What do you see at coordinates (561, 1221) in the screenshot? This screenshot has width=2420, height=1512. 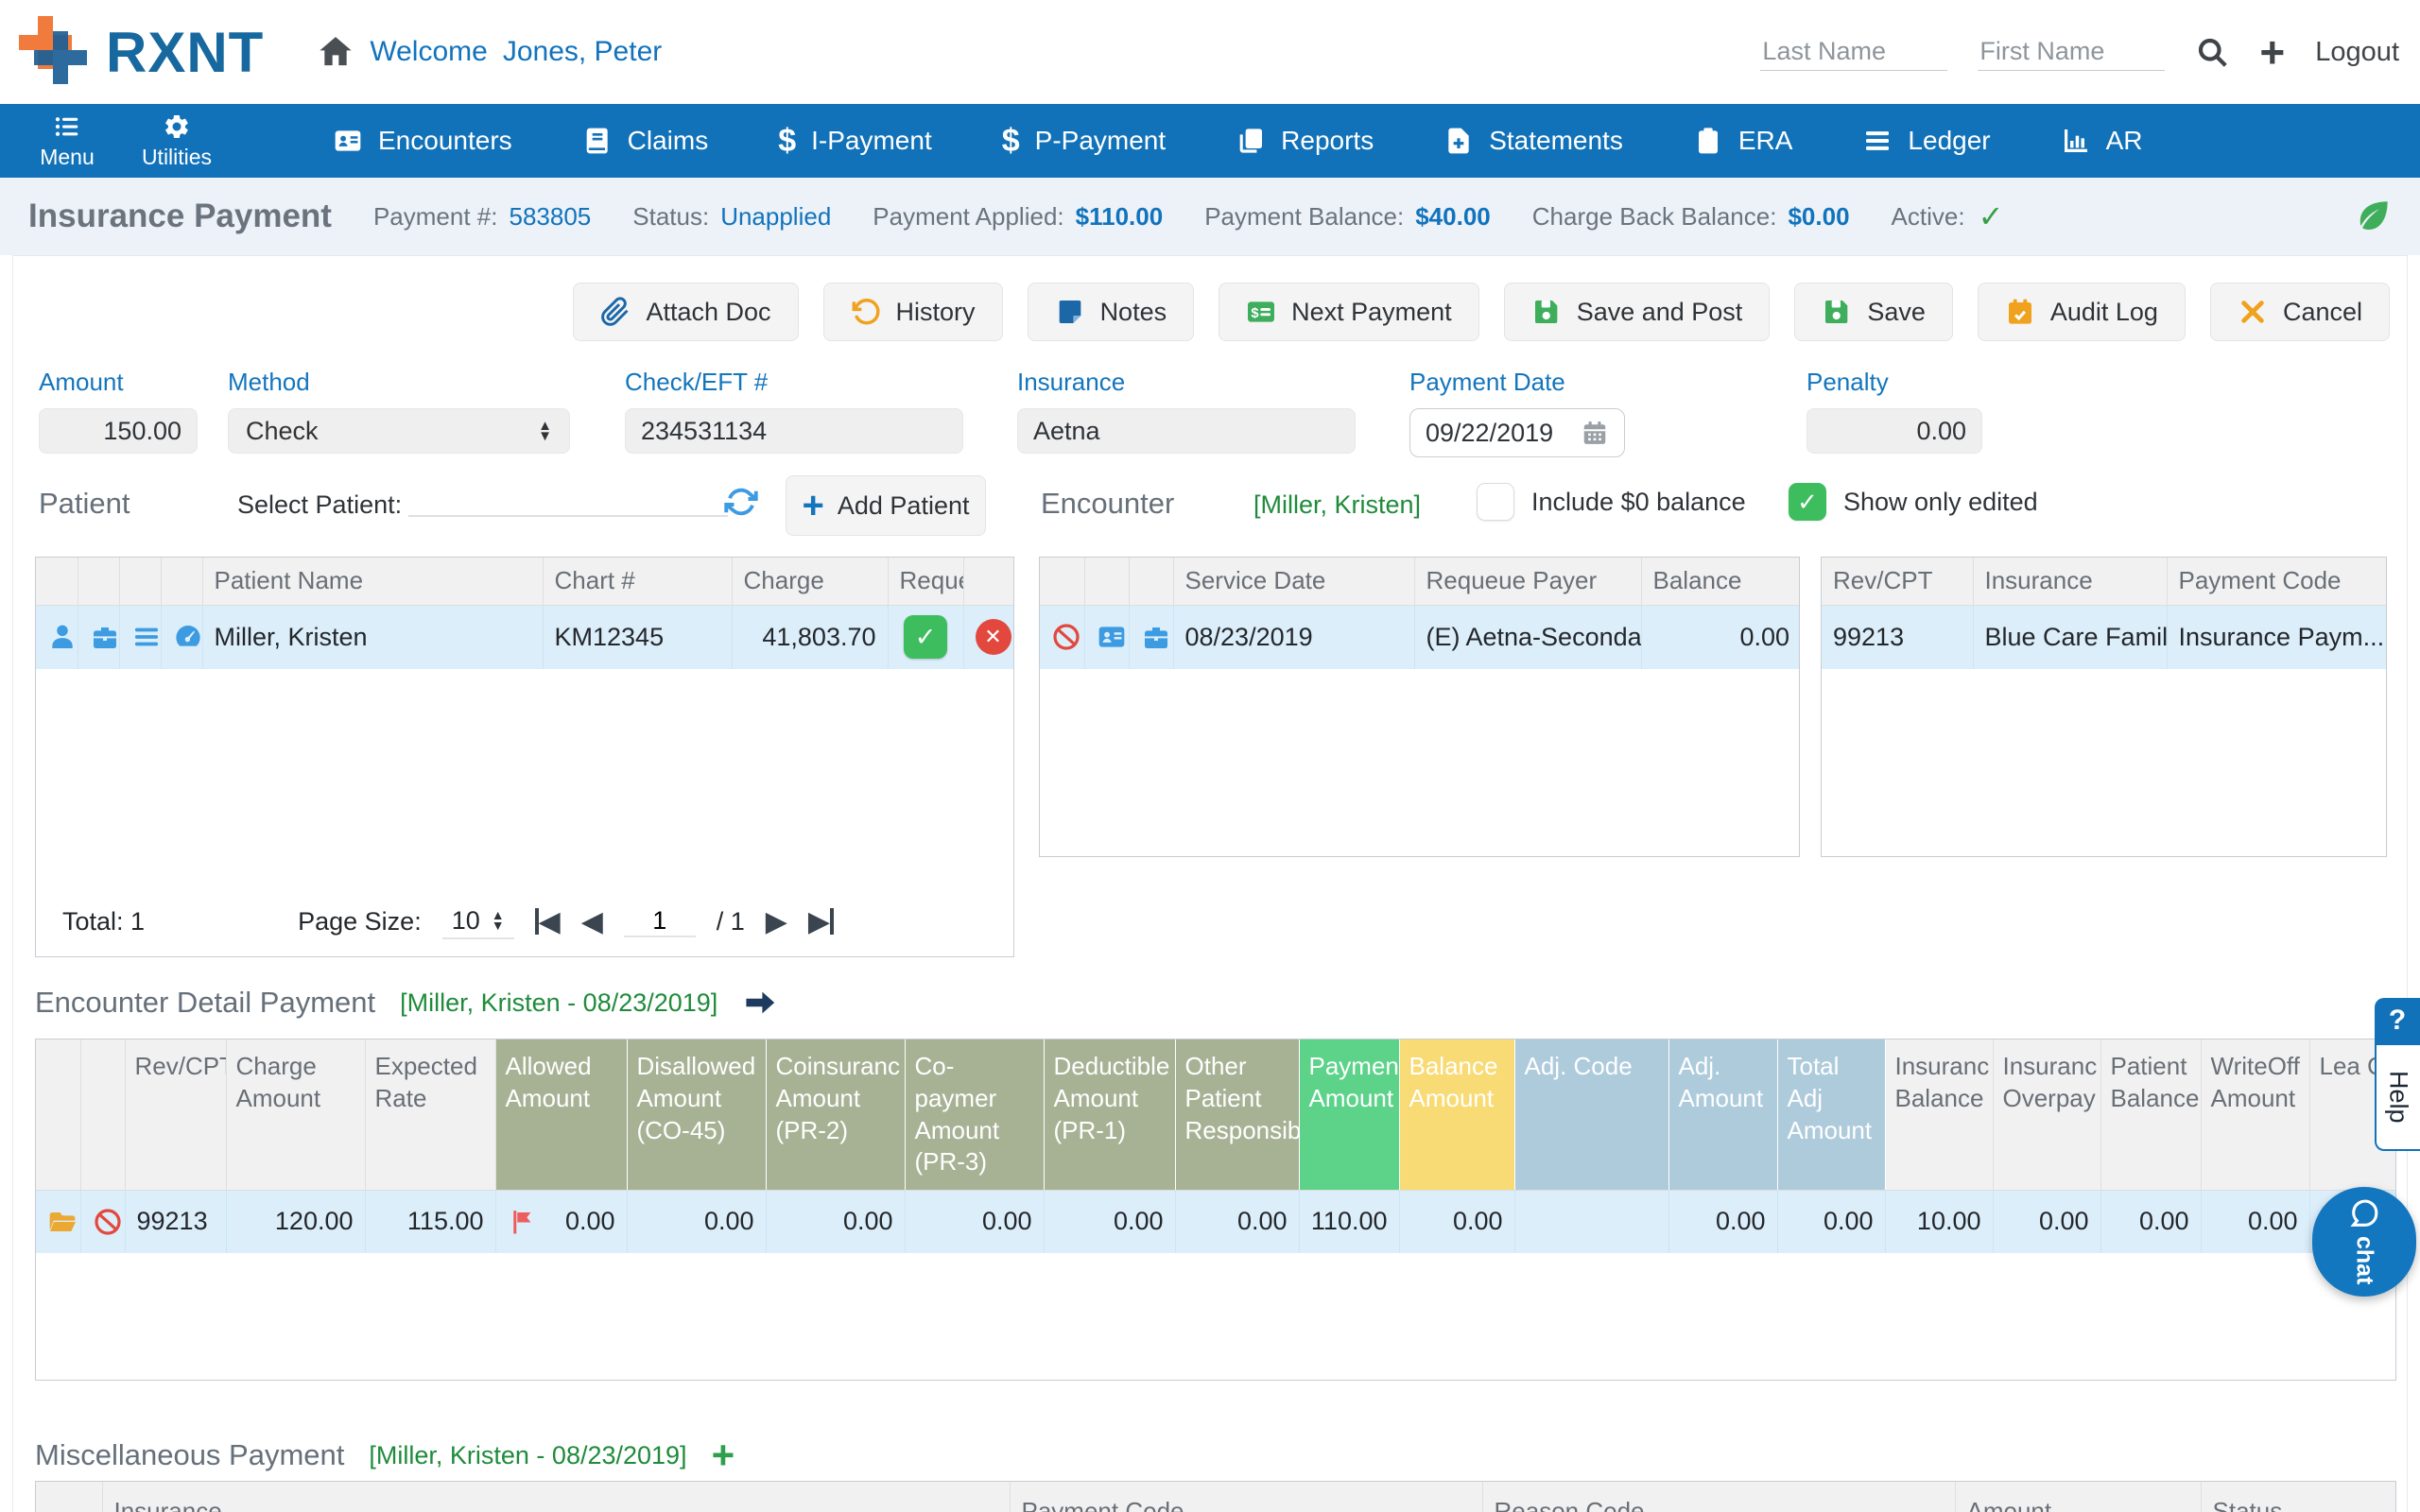 I see `detail-allowed-cell: 0.00` at bounding box center [561, 1221].